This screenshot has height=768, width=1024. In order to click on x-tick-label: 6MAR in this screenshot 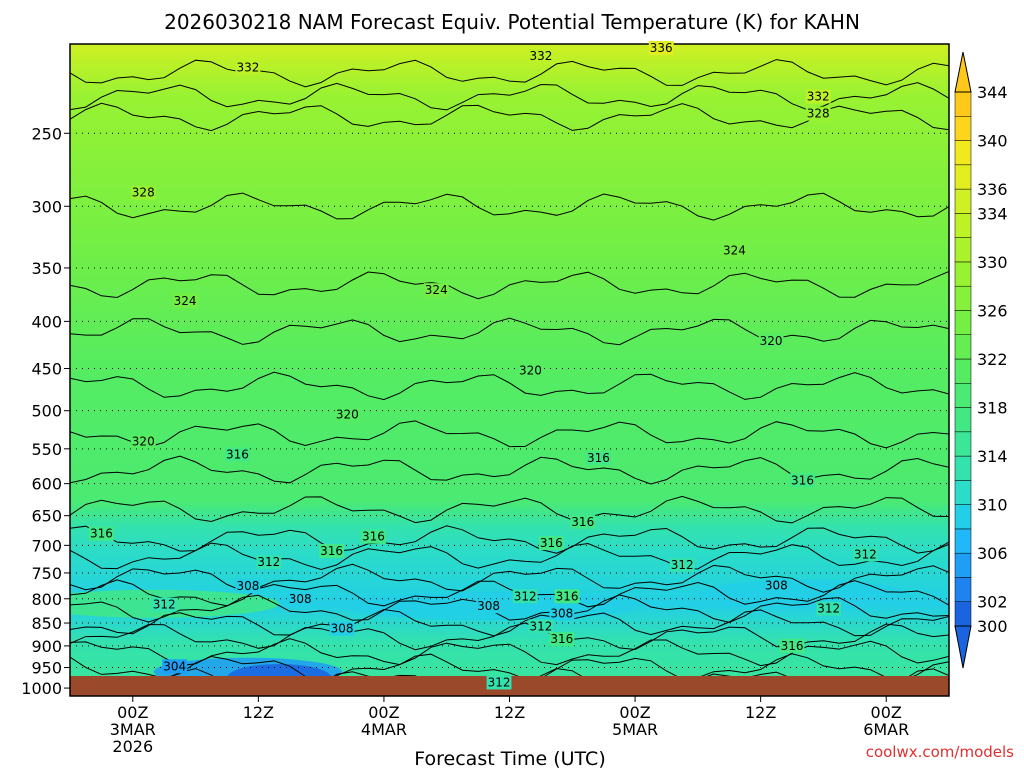, I will do `click(886, 729)`.